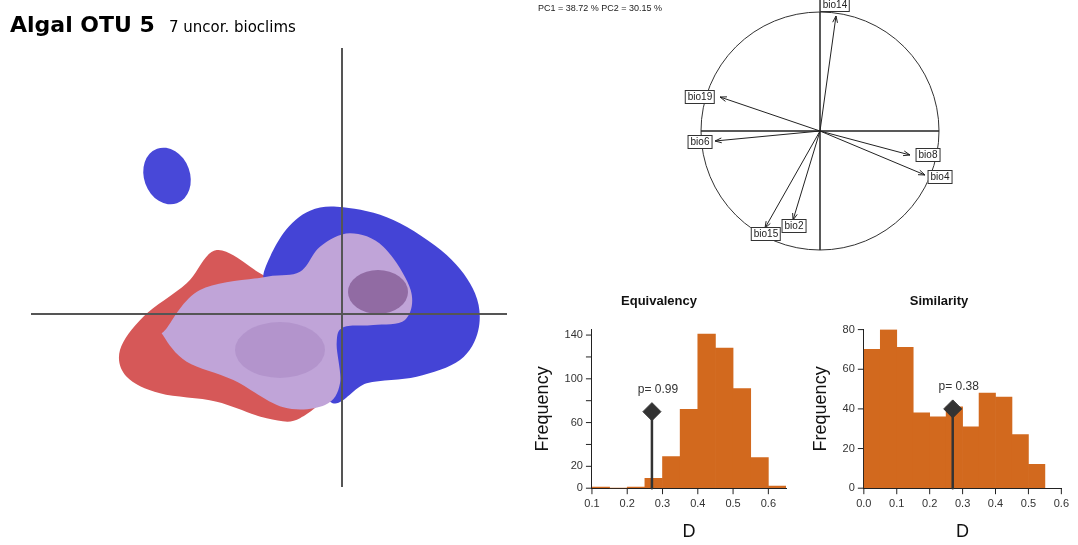 Image resolution: width=1078 pixels, height=545 pixels. What do you see at coordinates (835, 6) in the screenshot?
I see `text: bio14` at bounding box center [835, 6].